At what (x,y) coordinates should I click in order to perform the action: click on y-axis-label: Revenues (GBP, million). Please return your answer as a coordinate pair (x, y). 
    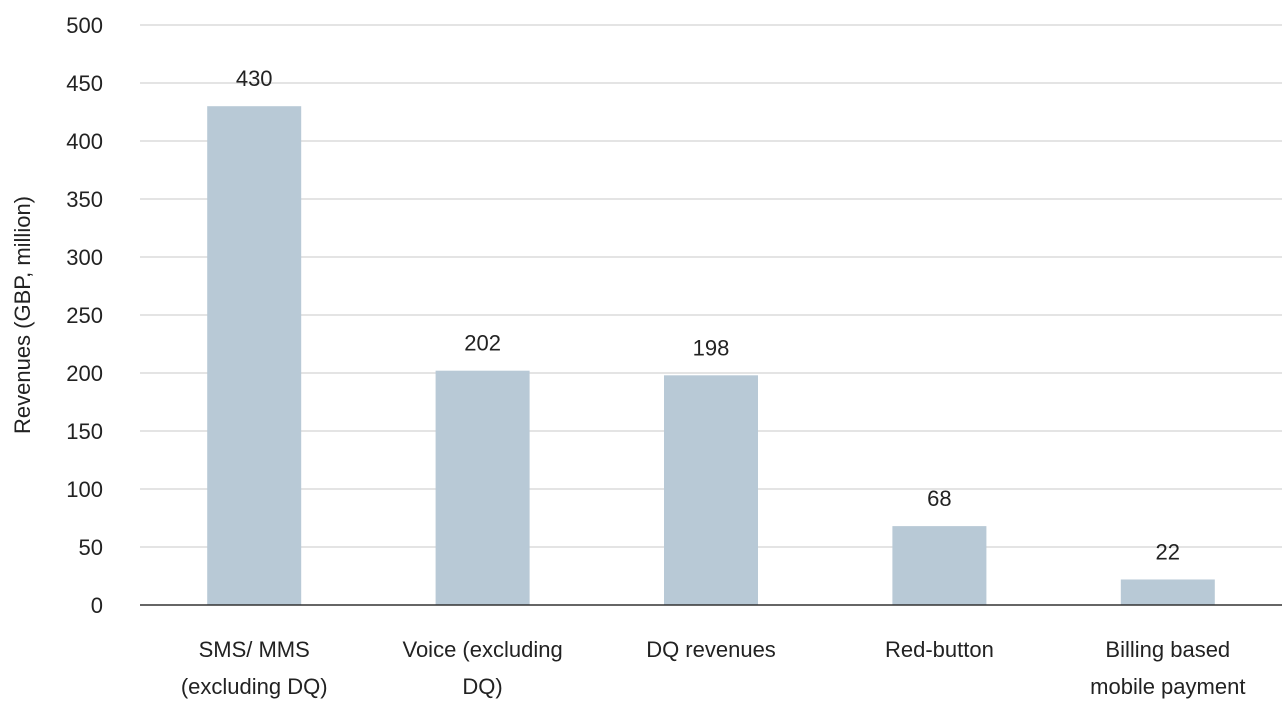
    Looking at the image, I should click on (22, 315).